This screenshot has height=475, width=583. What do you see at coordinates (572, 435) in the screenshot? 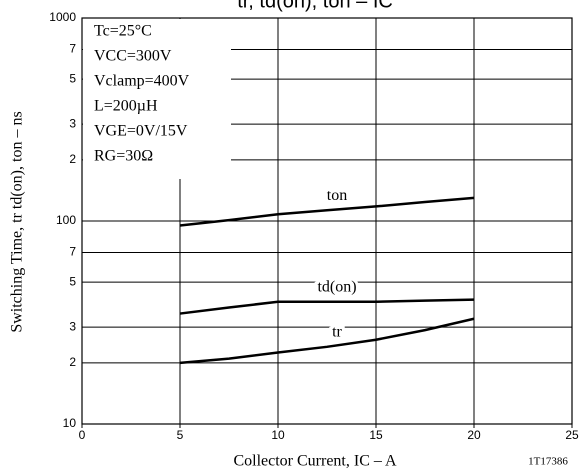
I see `x-tick-label: 25` at bounding box center [572, 435].